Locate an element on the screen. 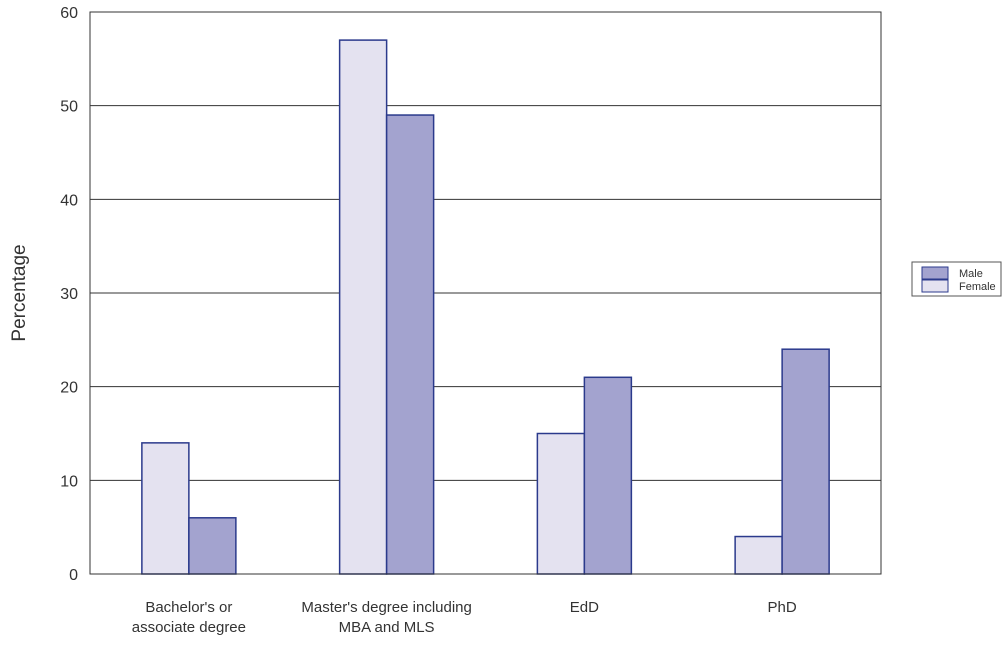 The width and height of the screenshot is (1003, 648). y-tick-label: 50 is located at coordinates (69, 107).